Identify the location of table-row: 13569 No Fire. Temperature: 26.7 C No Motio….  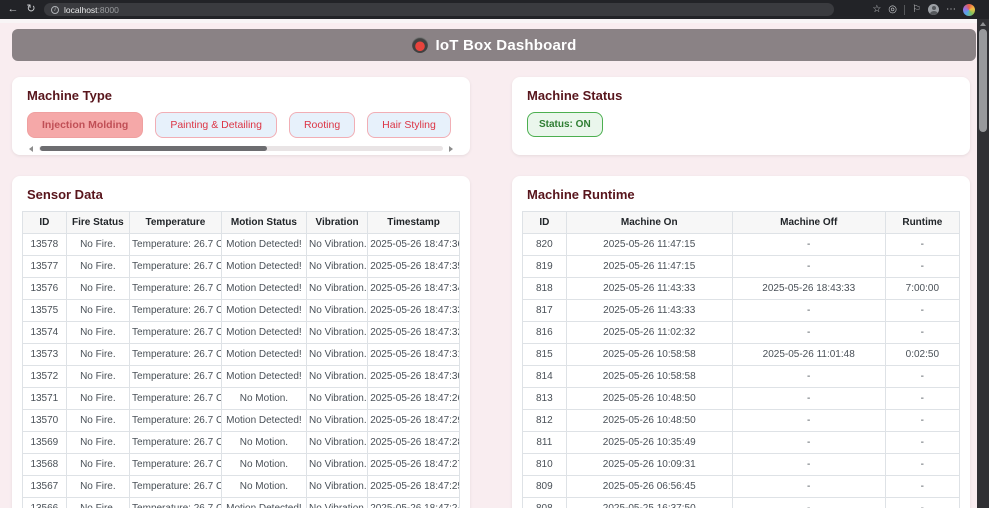
(241, 442).